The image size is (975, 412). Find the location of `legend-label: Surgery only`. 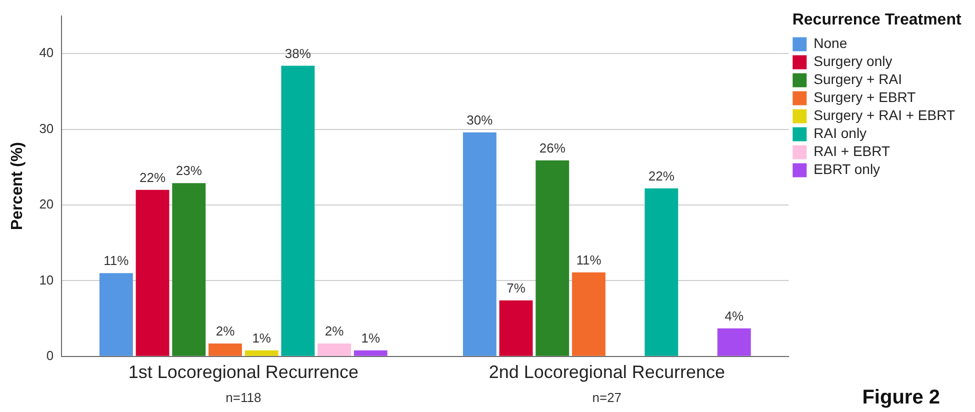

legend-label: Surgery only is located at coordinates (853, 61).